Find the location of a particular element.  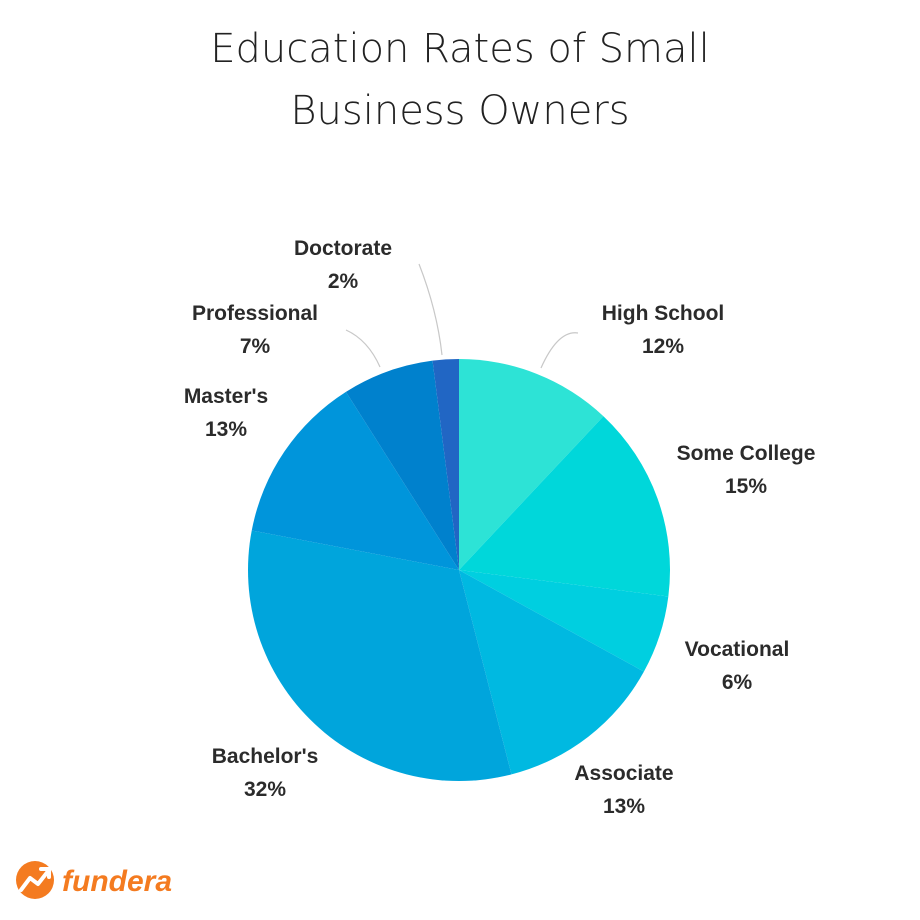

leader-lines is located at coordinates (462, 316).